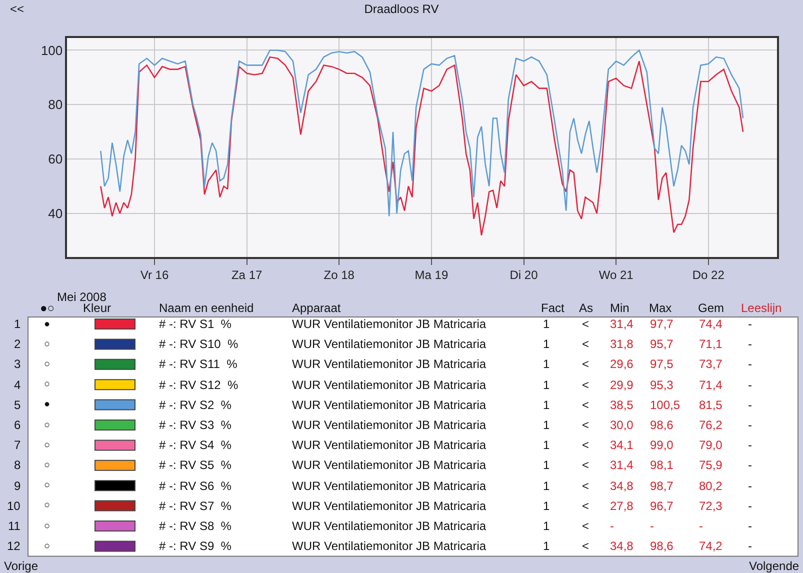 The height and width of the screenshot is (573, 803). Describe the element at coordinates (553, 308) in the screenshot. I see `text: Fact` at that location.